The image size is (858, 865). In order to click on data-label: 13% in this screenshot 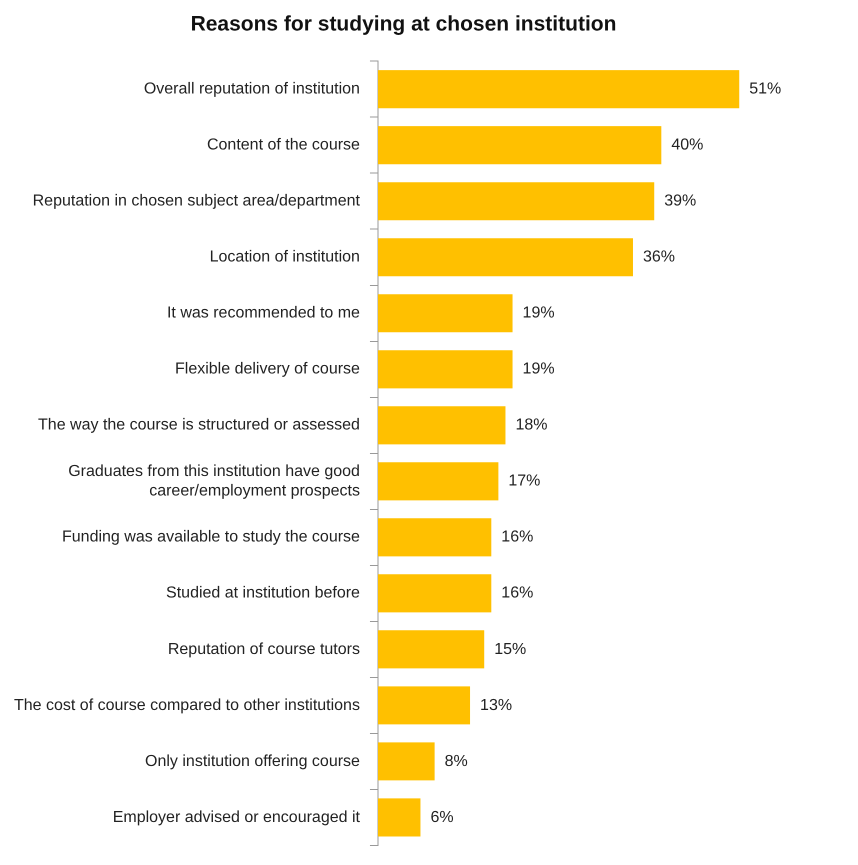, I will do `click(496, 705)`.